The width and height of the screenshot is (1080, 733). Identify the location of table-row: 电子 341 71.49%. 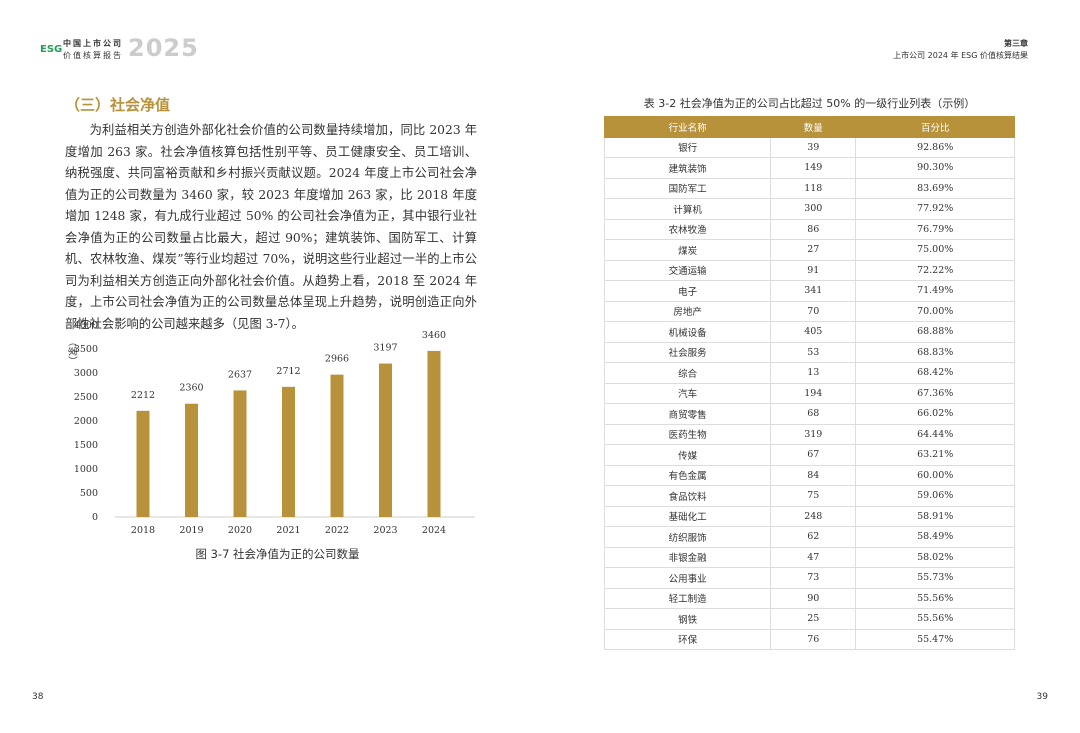
(809, 291).